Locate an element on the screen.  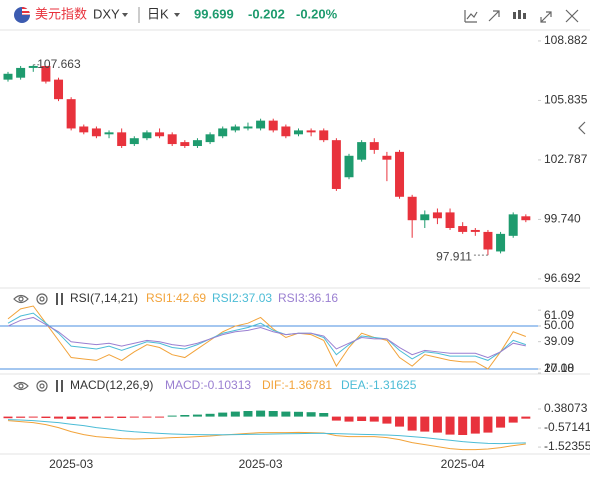
y-tick-label: 102.787 is located at coordinates (566, 159).